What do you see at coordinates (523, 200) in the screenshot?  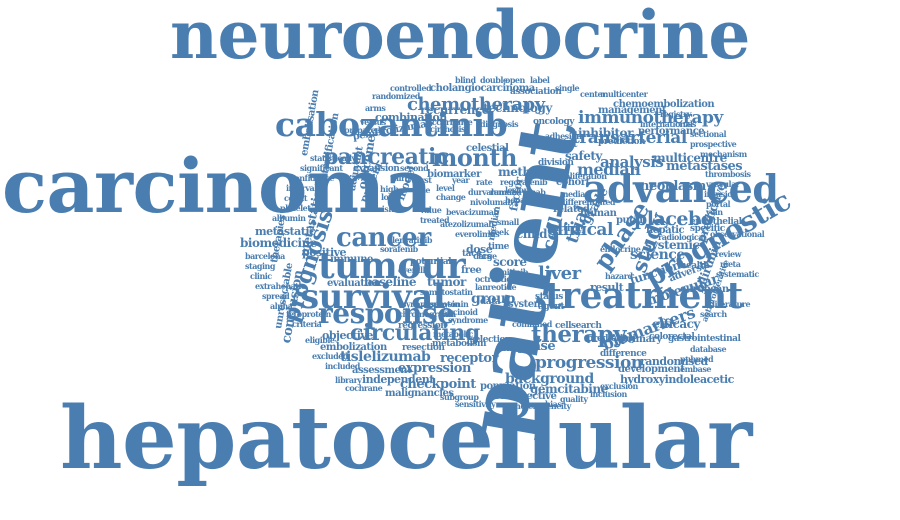 I see `word-hepatitis: hepatitis` at bounding box center [523, 200].